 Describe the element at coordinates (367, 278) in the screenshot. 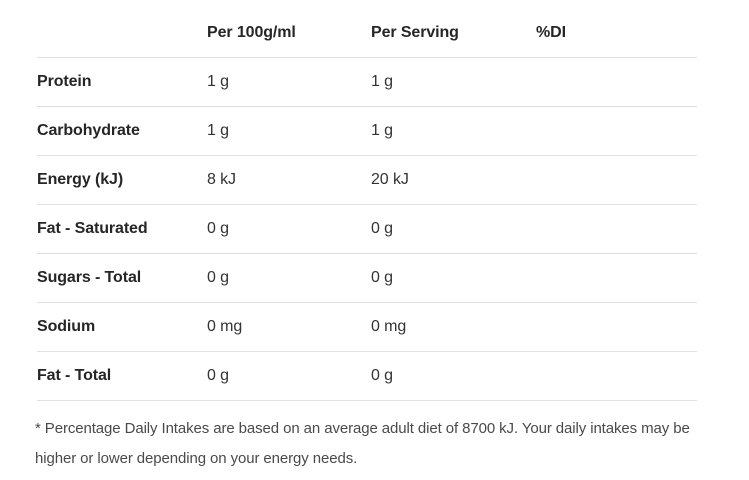

I see `table-row: Sugars - Total 0 g 0 g` at that location.